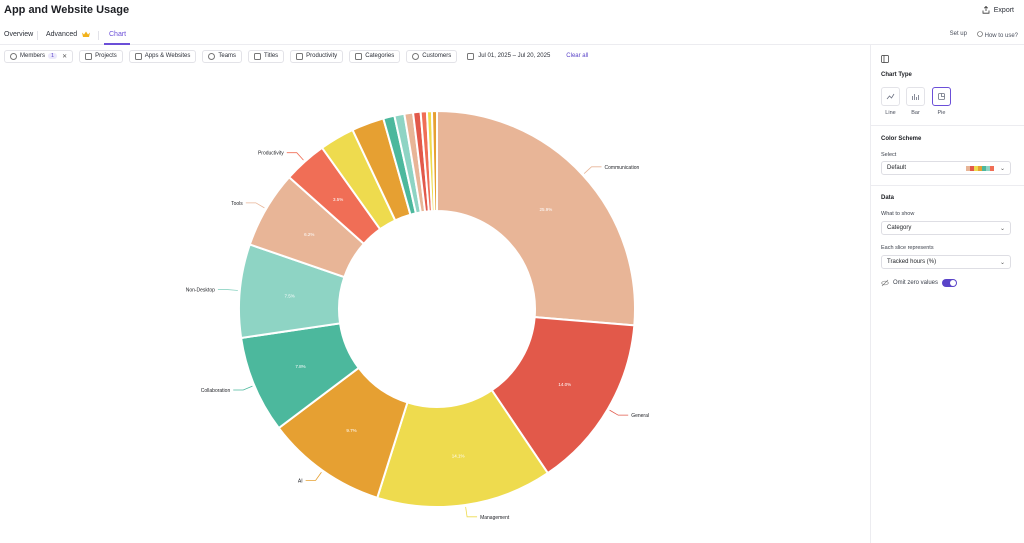  I want to click on slice-represents-select: Tracked hours (%) ⌄, so click(946, 262).